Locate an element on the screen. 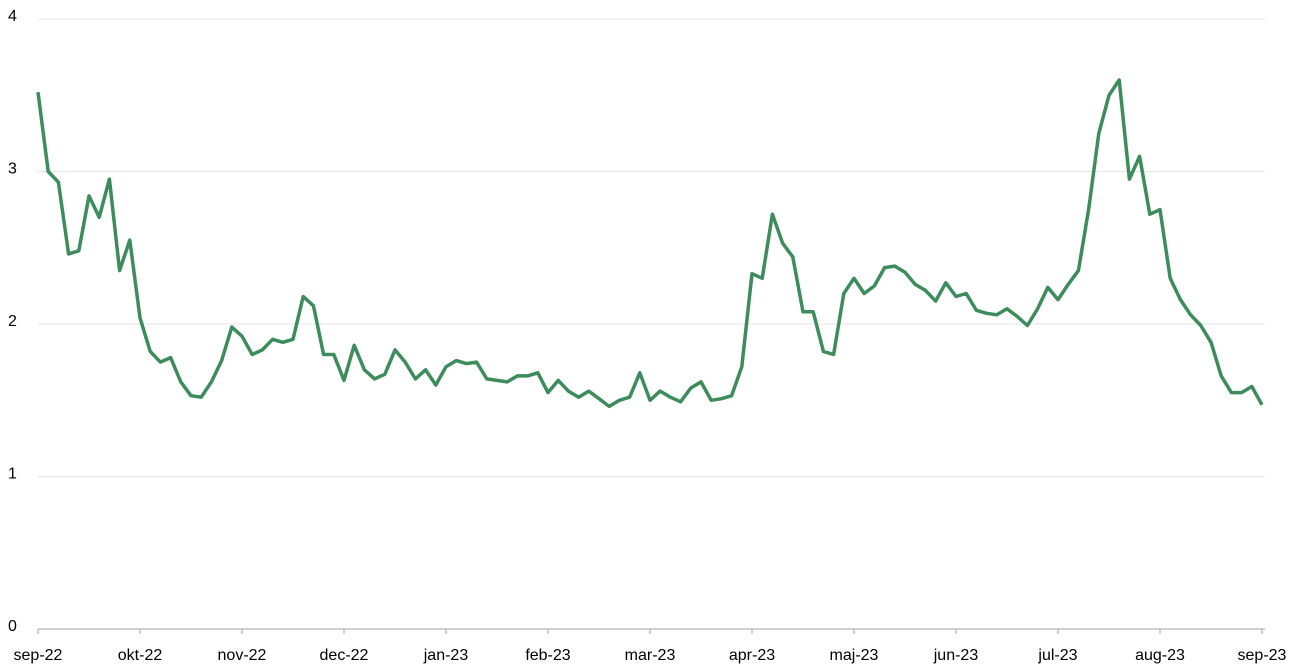 The width and height of the screenshot is (1294, 668). y-tick-label: 3 is located at coordinates (12, 169).